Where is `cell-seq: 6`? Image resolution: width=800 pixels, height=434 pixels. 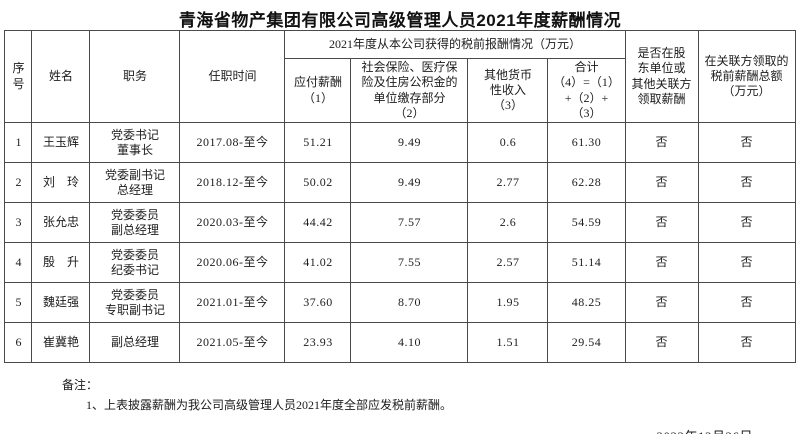 cell-seq: 6 is located at coordinates (18, 343).